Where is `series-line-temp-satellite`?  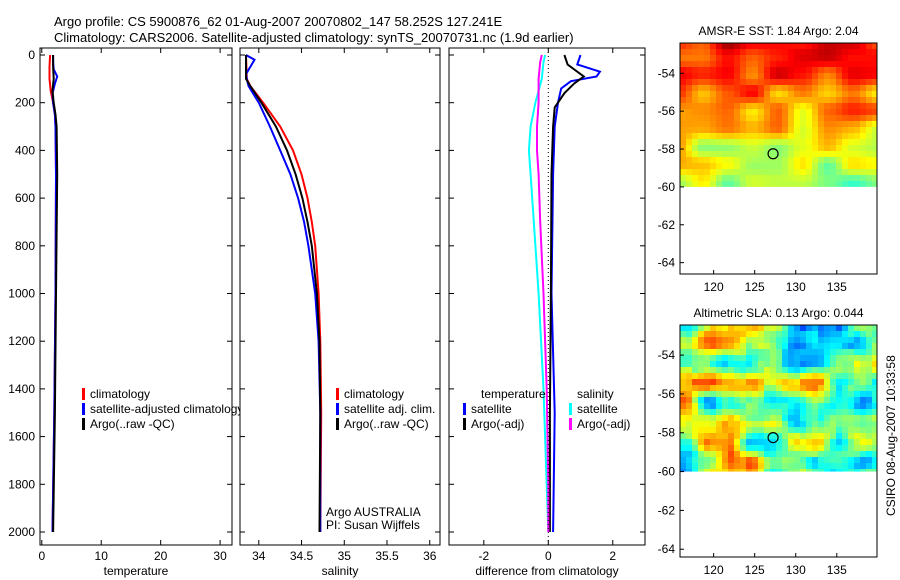
series-line-temp-satellite is located at coordinates (576, 293).